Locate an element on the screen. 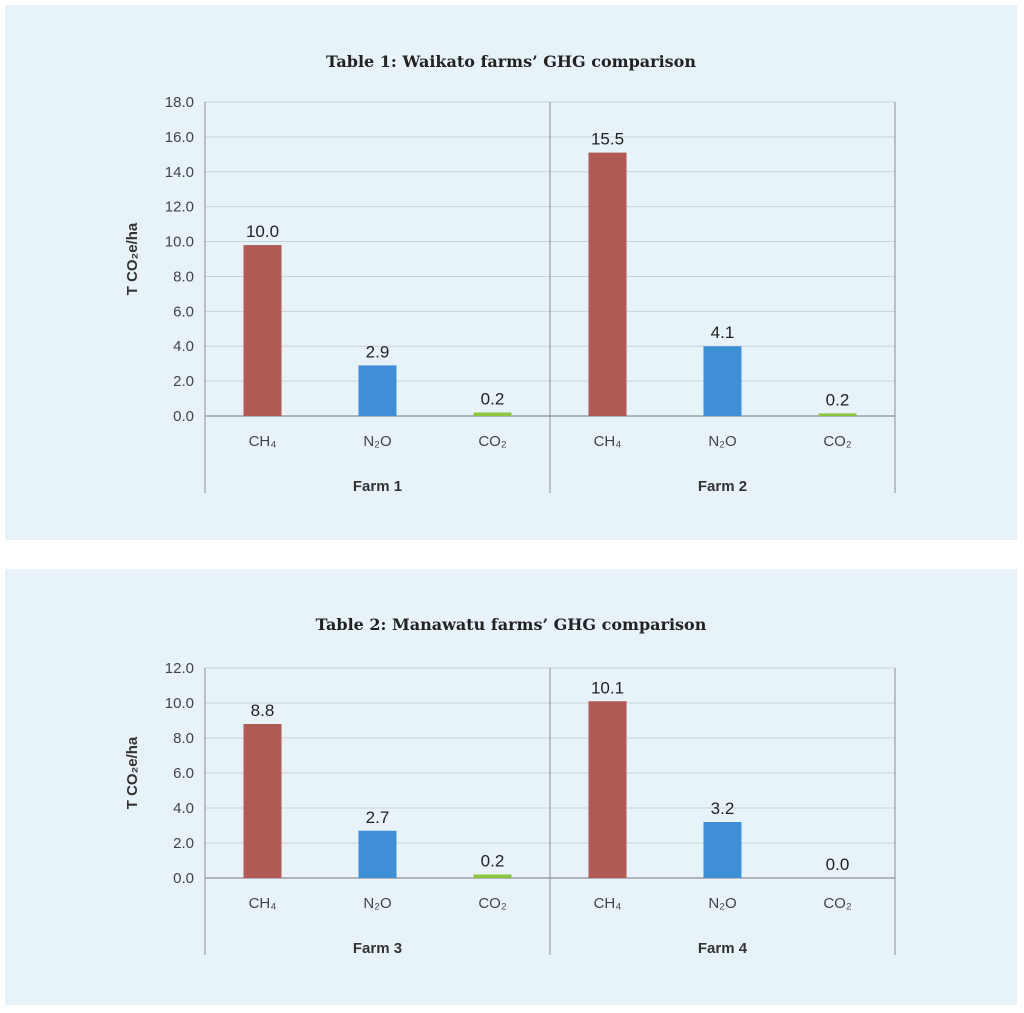 The image size is (1024, 1013). bar-value-label: 2.9 is located at coordinates (378, 351).